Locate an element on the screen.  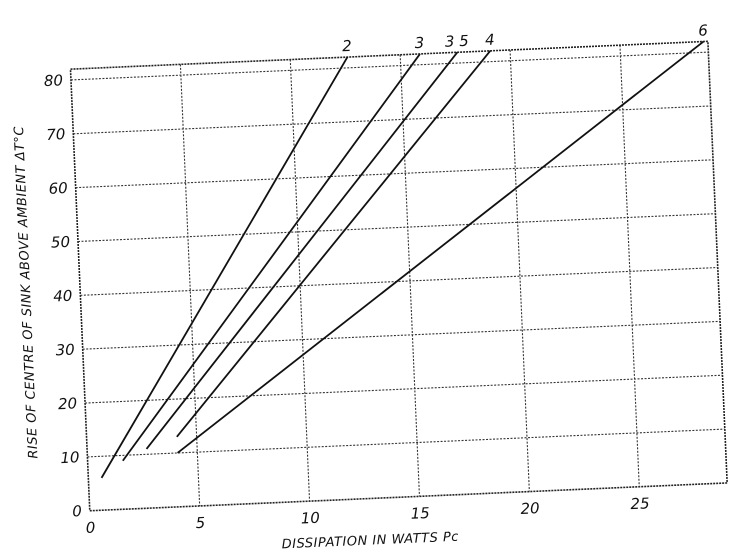
x-tick-label: 25 is located at coordinates (640, 503).